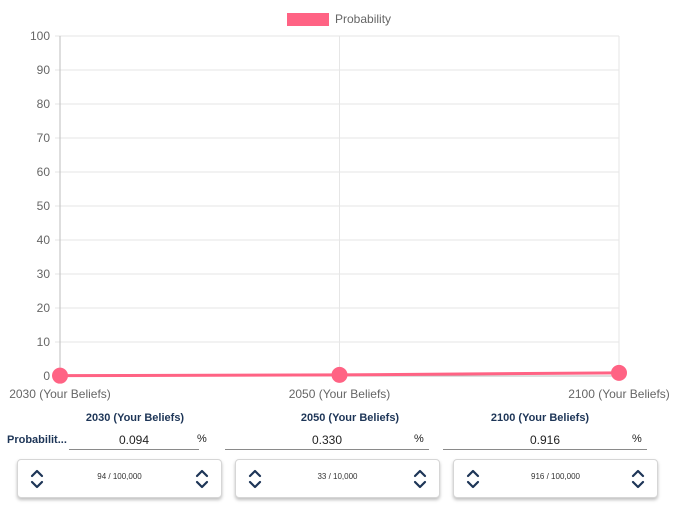 The width and height of the screenshot is (678, 508). I want to click on y-tick-label: 60, so click(44, 172).